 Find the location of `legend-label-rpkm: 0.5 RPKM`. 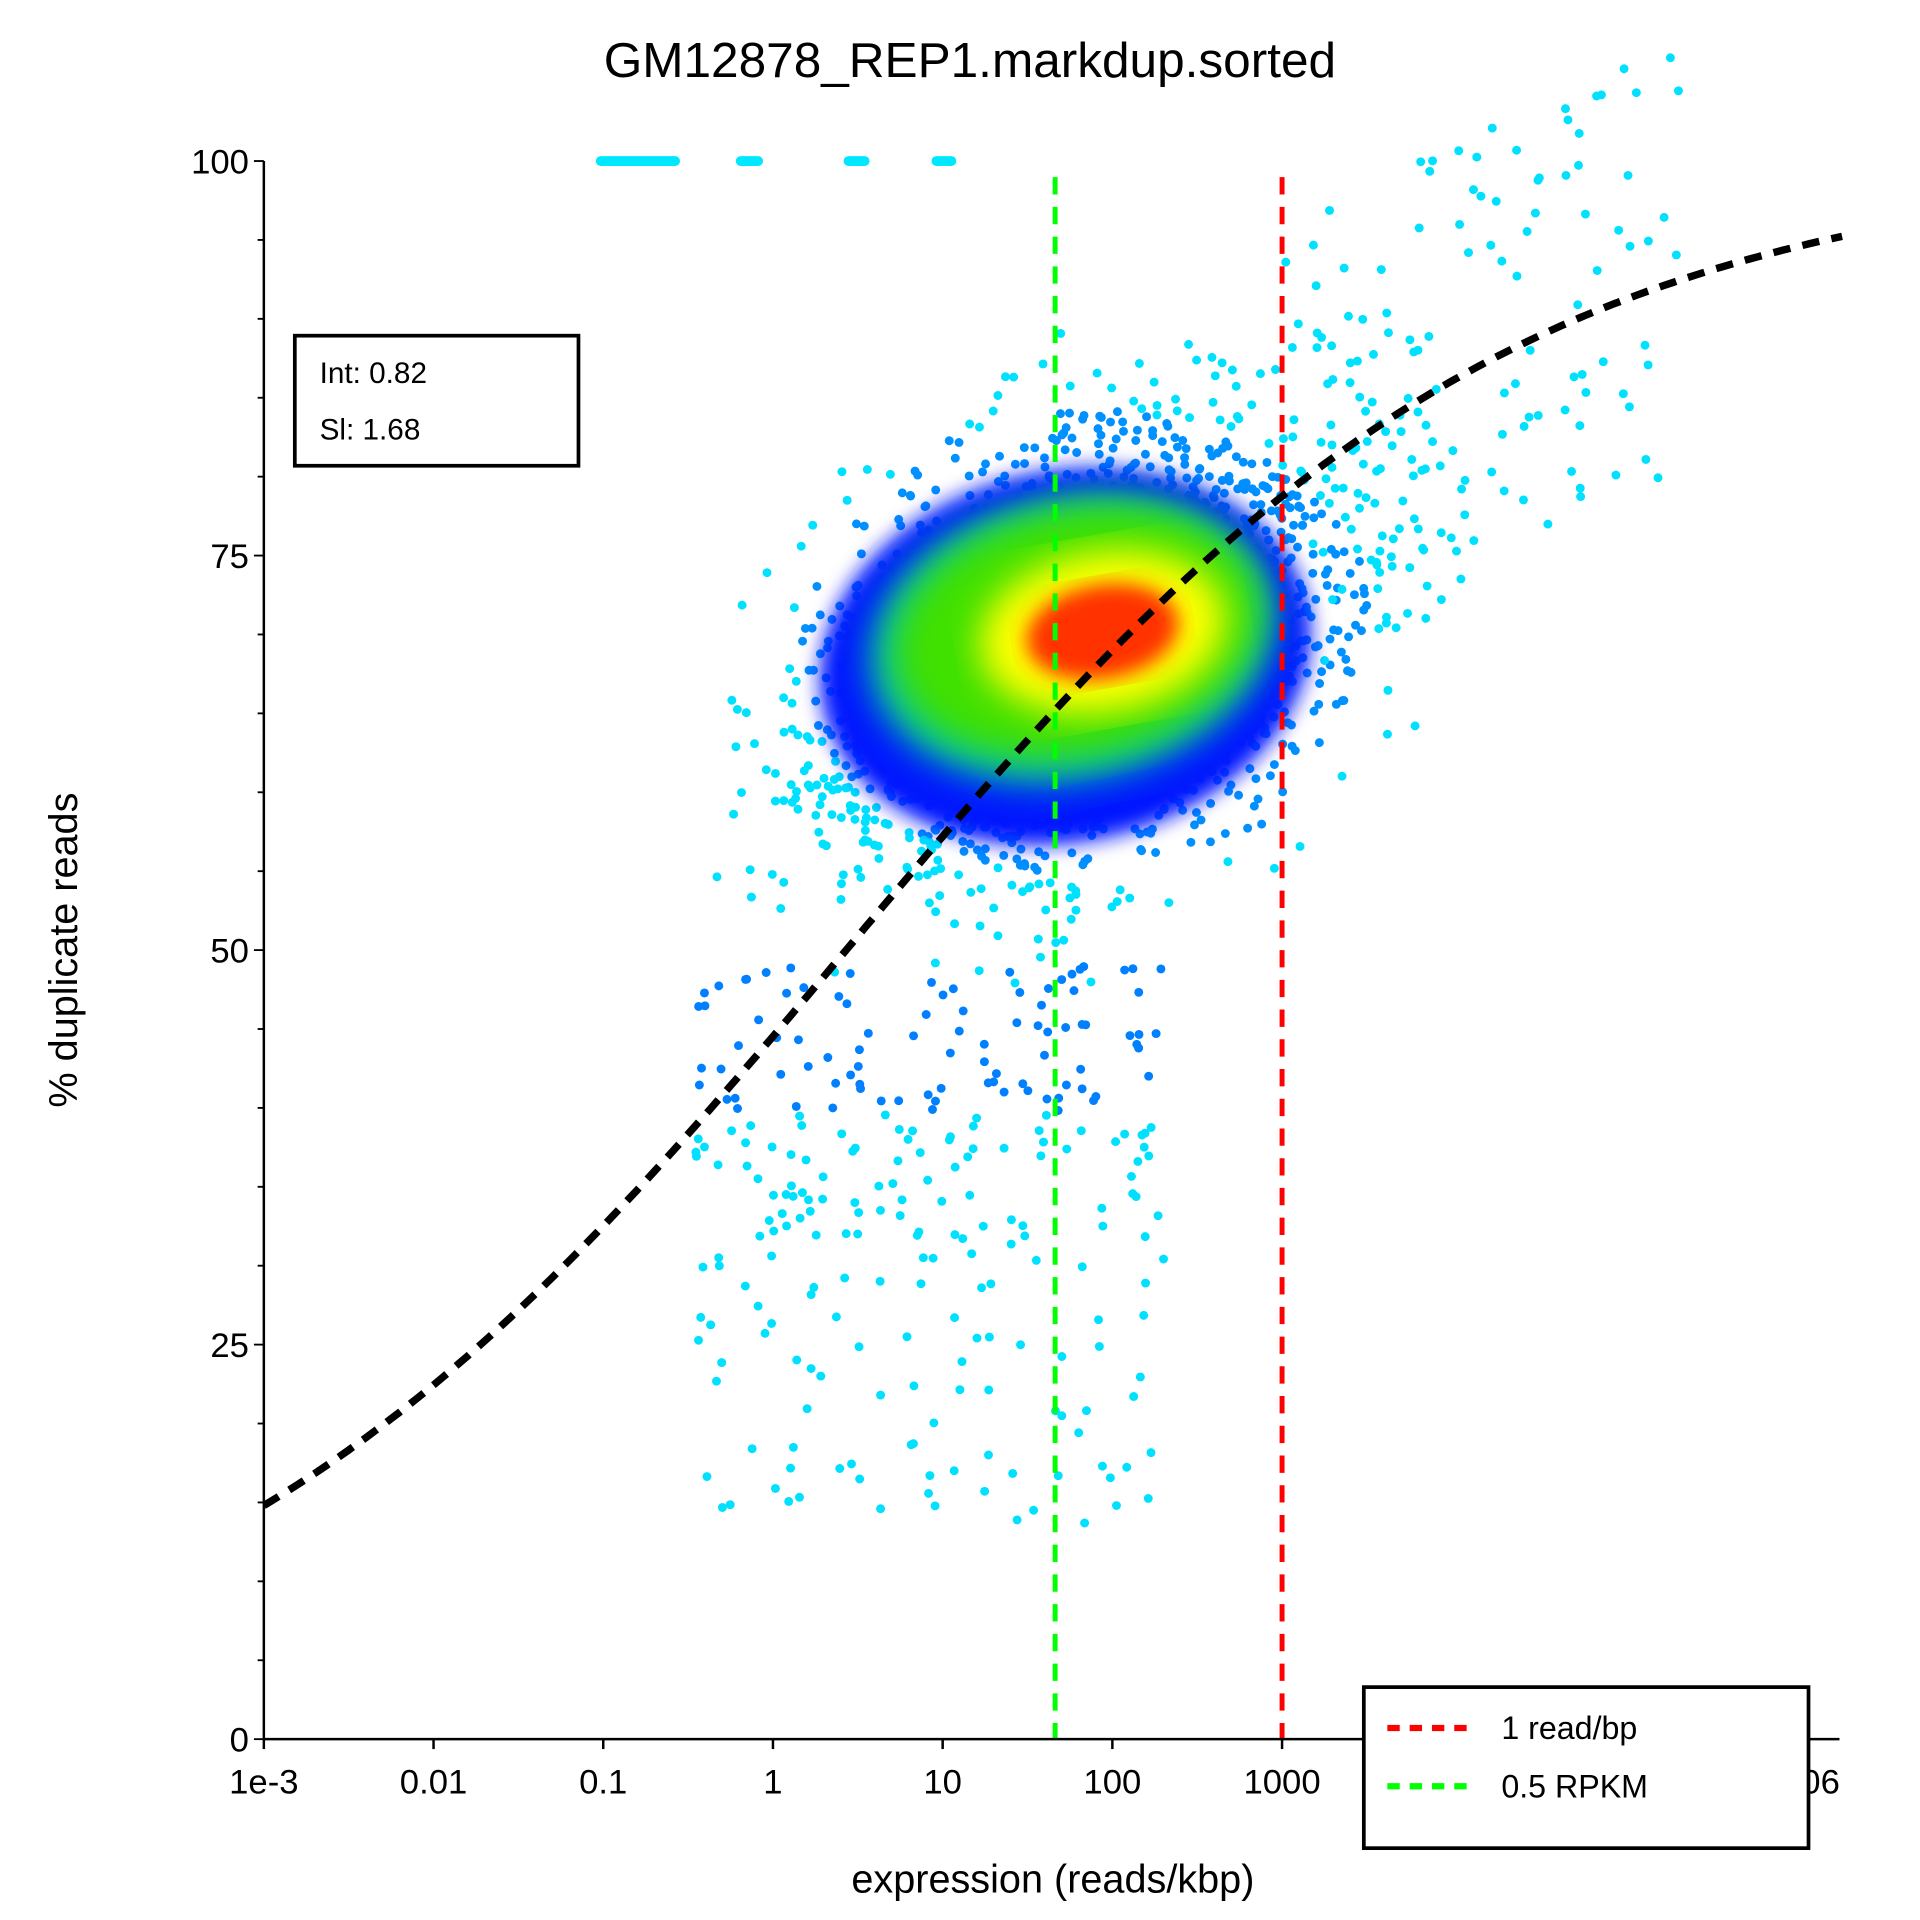

legend-label-rpkm: 0.5 RPKM is located at coordinates (1574, 1786).